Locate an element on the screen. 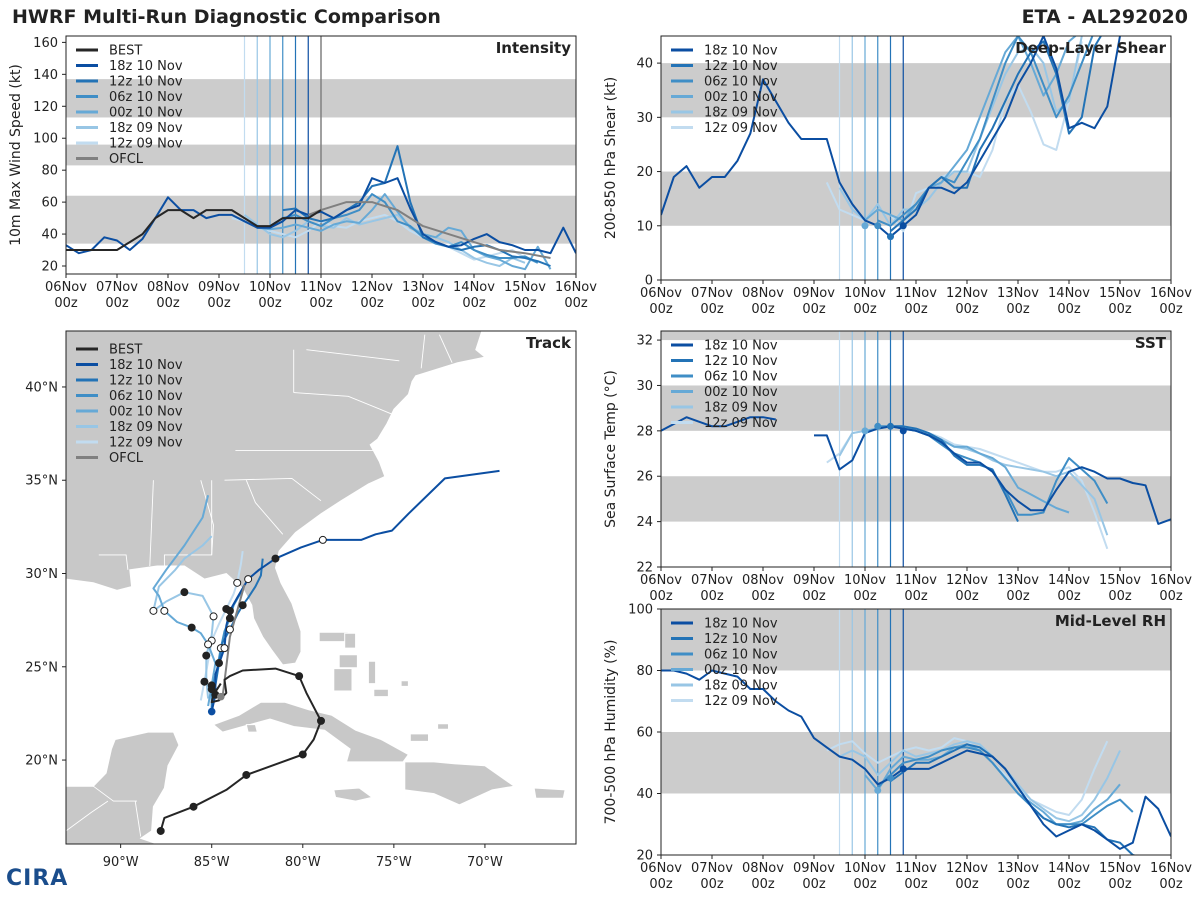 The width and height of the screenshot is (1200, 900). x-tick-label: 09Nov is located at coordinates (219, 287).